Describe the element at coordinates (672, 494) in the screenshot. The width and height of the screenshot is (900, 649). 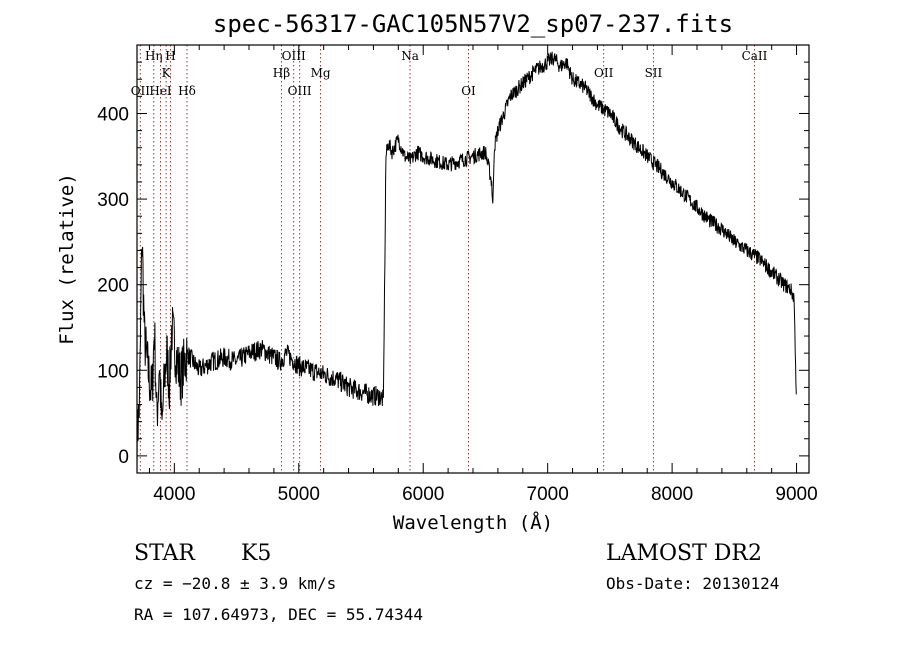
I see `x-tick-label-4: 8000` at that location.